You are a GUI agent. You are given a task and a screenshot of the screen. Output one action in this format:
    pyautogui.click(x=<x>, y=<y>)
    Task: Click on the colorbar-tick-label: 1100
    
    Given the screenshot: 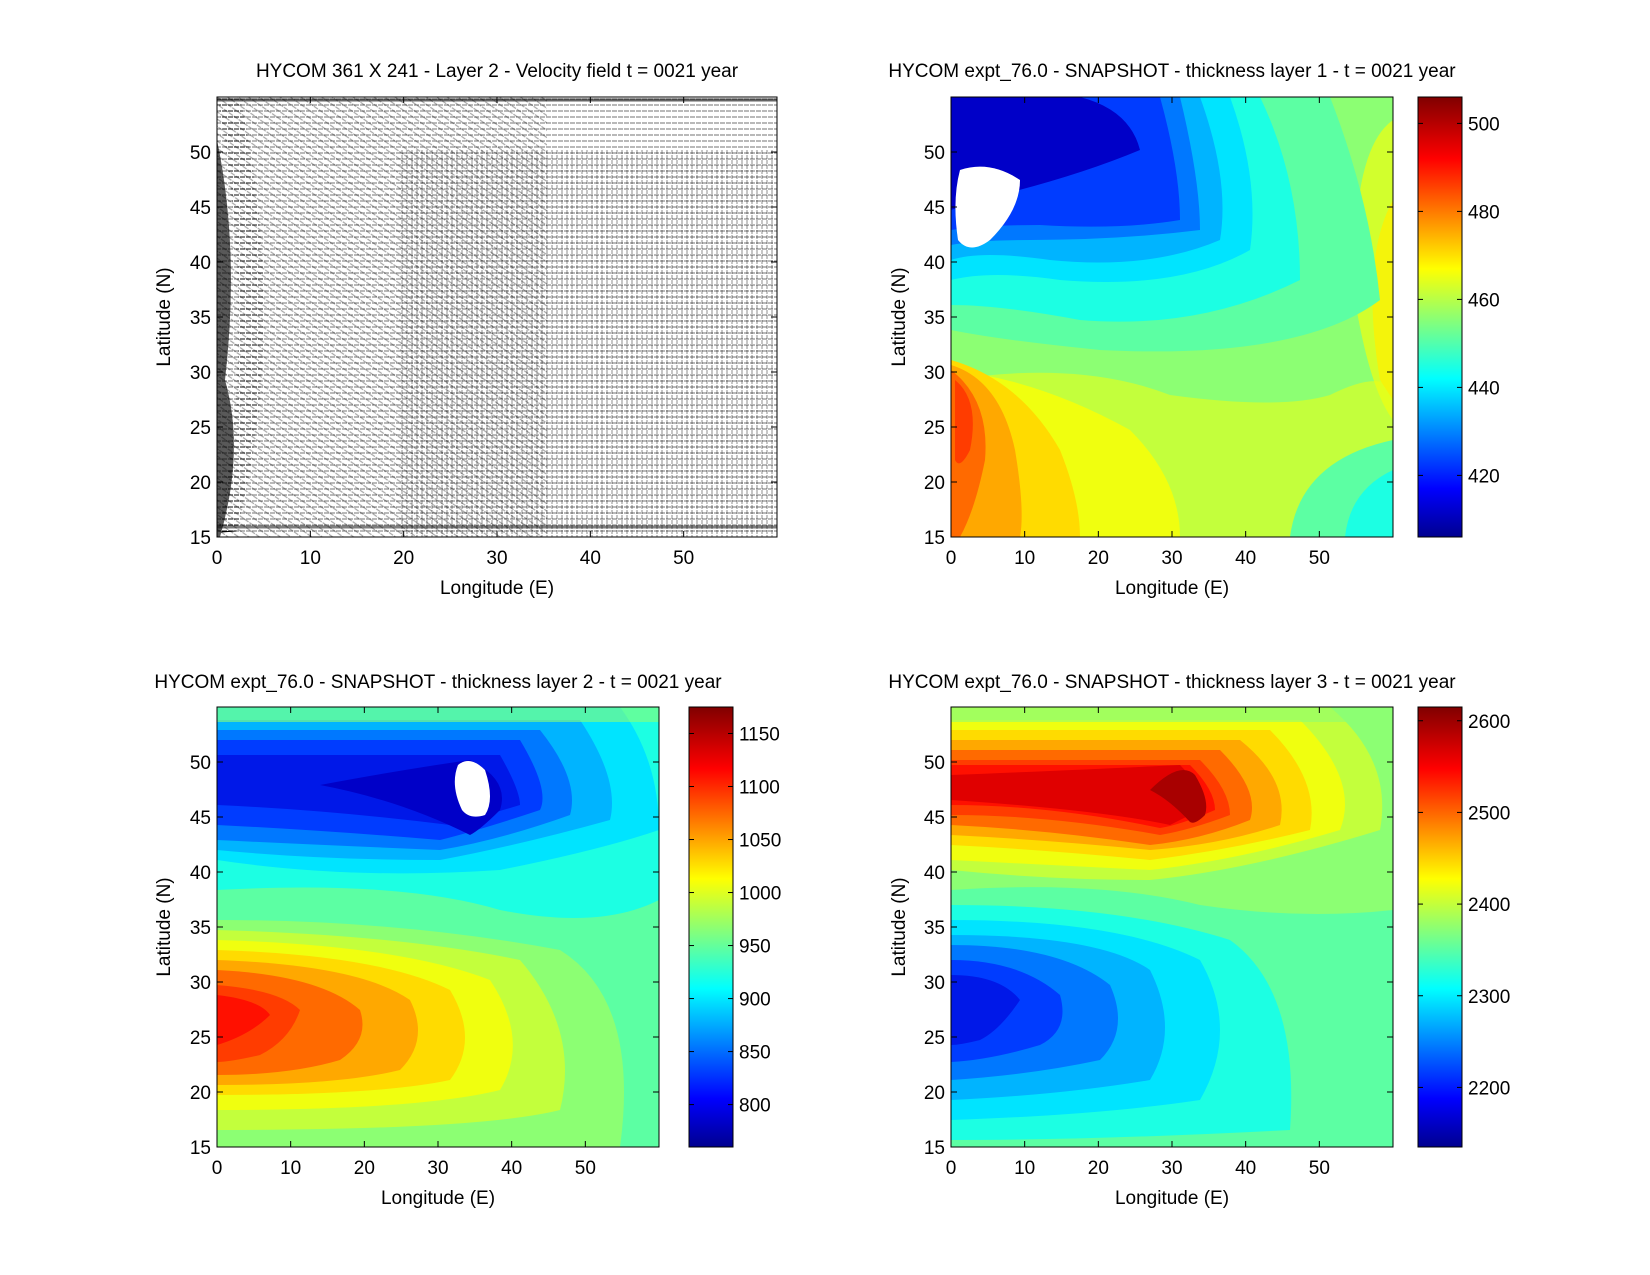 What is the action you would take?
    pyautogui.click(x=759, y=788)
    